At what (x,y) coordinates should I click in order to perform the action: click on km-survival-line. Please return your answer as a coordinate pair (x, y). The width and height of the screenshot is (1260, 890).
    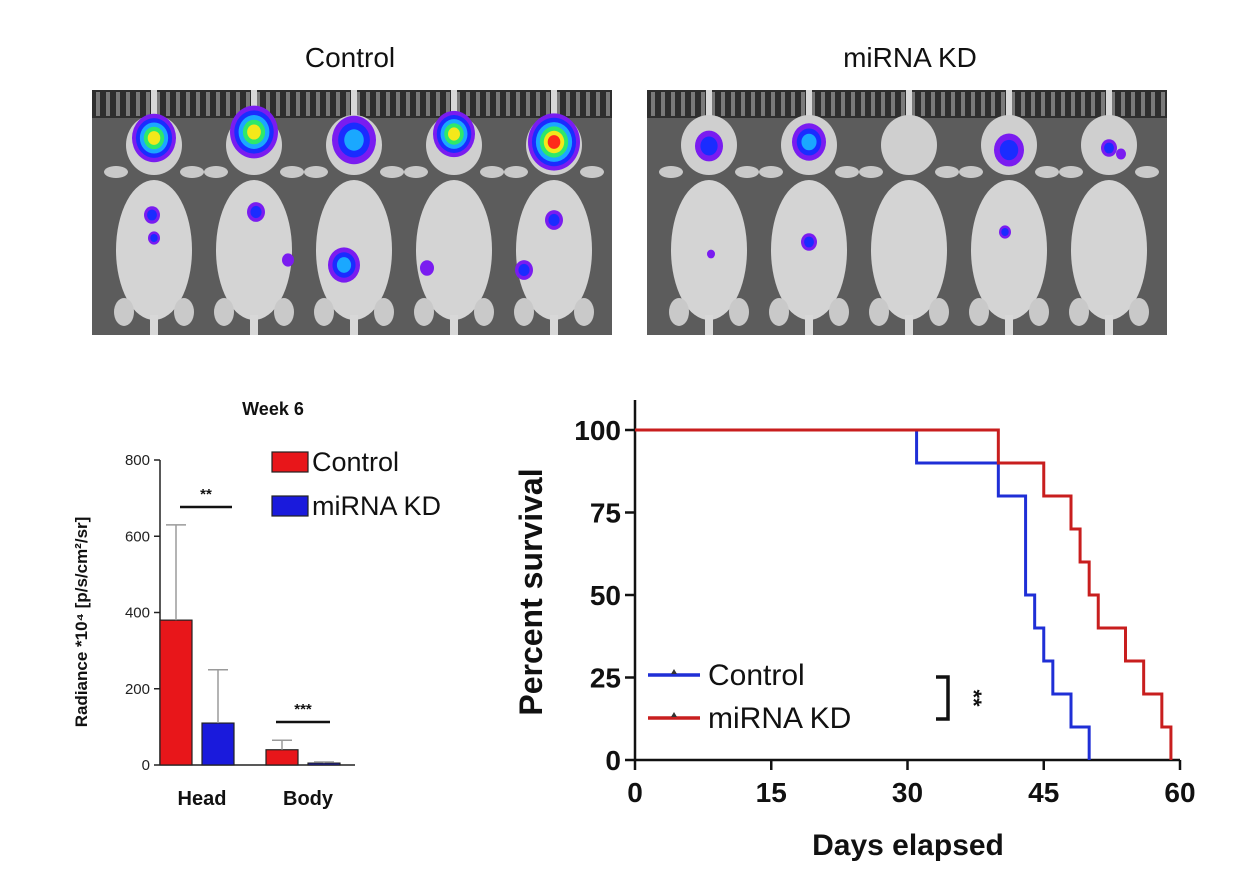
    Looking at the image, I should click on (863, 594).